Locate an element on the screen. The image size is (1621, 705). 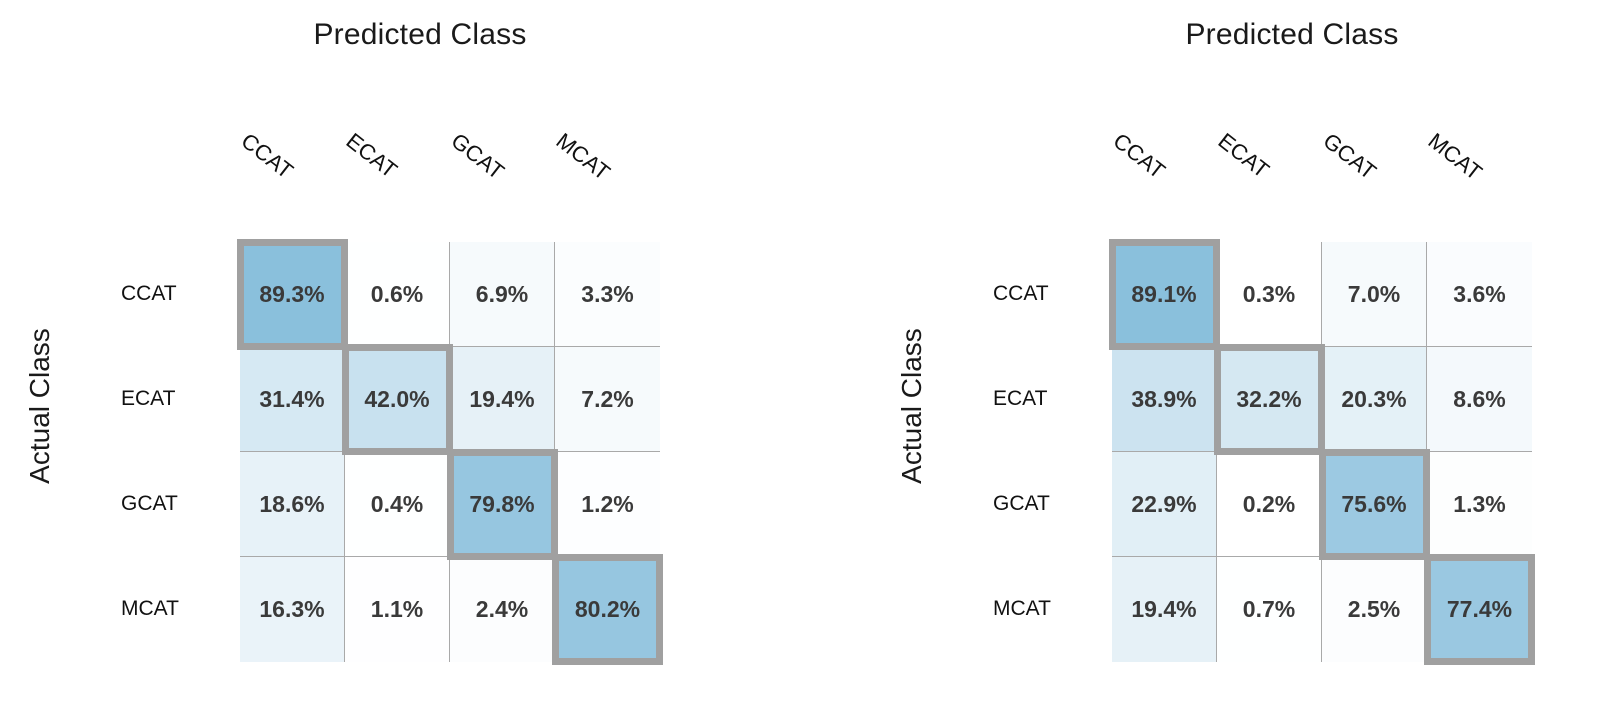
heatmap-cell: 7.2% is located at coordinates (607, 399).